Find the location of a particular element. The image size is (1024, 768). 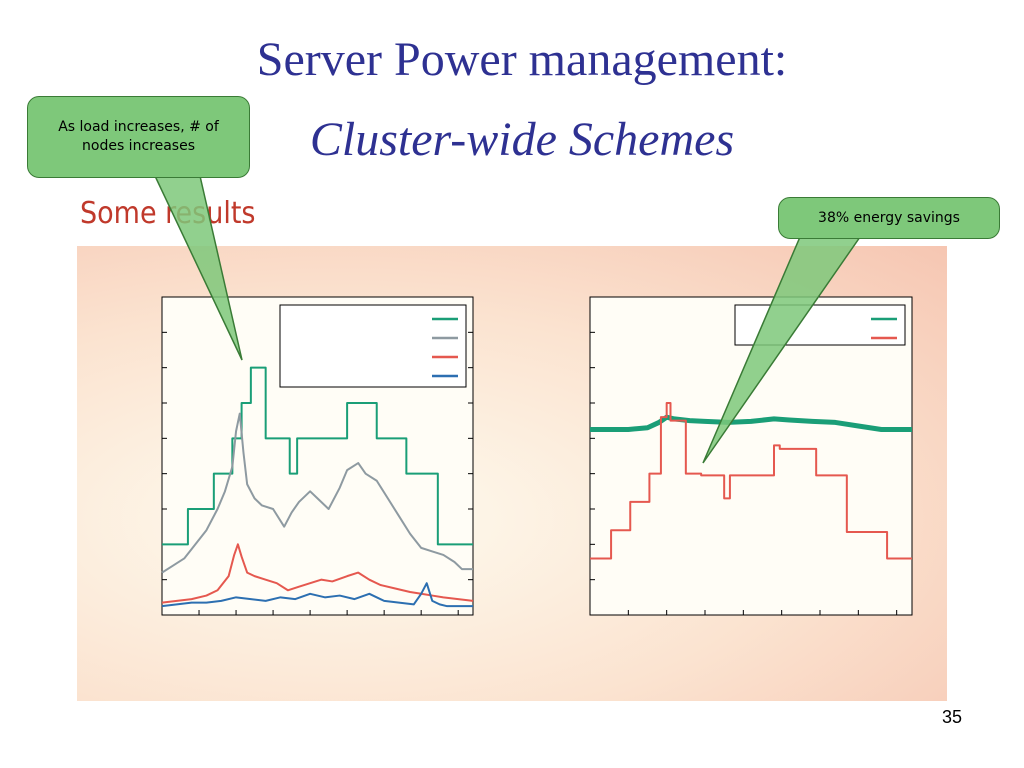

callout-nodes: As load increases, # of nodes increases is located at coordinates (138, 137).